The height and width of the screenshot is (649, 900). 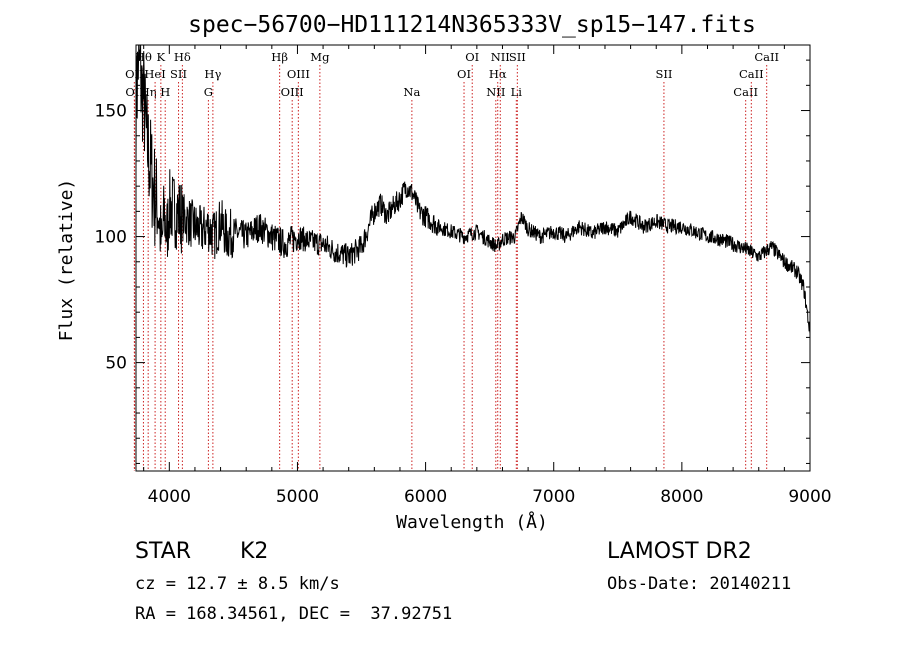 I want to click on spectral-line-label: Hβ, so click(x=279, y=57).